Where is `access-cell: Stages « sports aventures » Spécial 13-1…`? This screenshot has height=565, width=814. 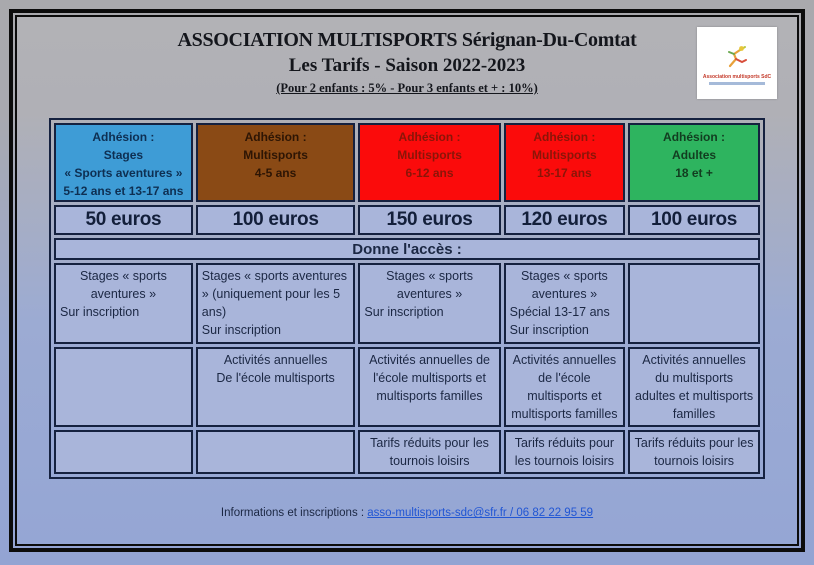
access-cell: Stages « sports aventures » Spécial 13-1… is located at coordinates (564, 303).